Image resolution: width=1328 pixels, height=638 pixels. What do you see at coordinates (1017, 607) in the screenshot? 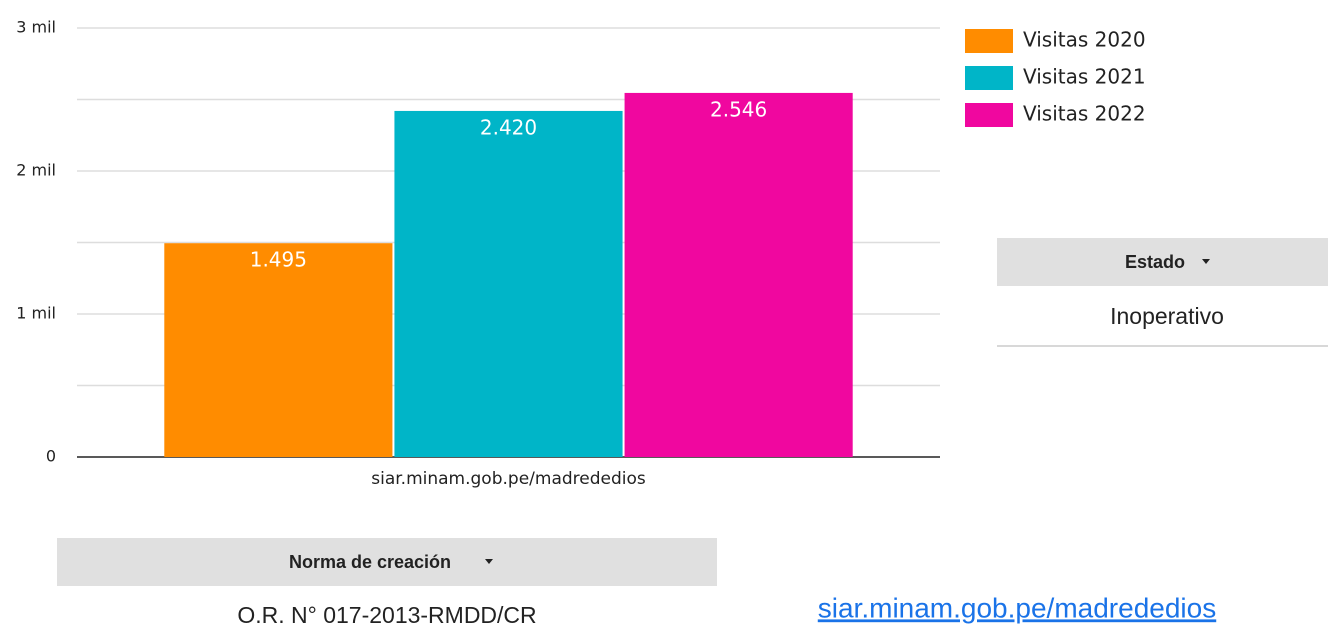
I see `link: siar.minam.gob.pe/madrededios` at bounding box center [1017, 607].